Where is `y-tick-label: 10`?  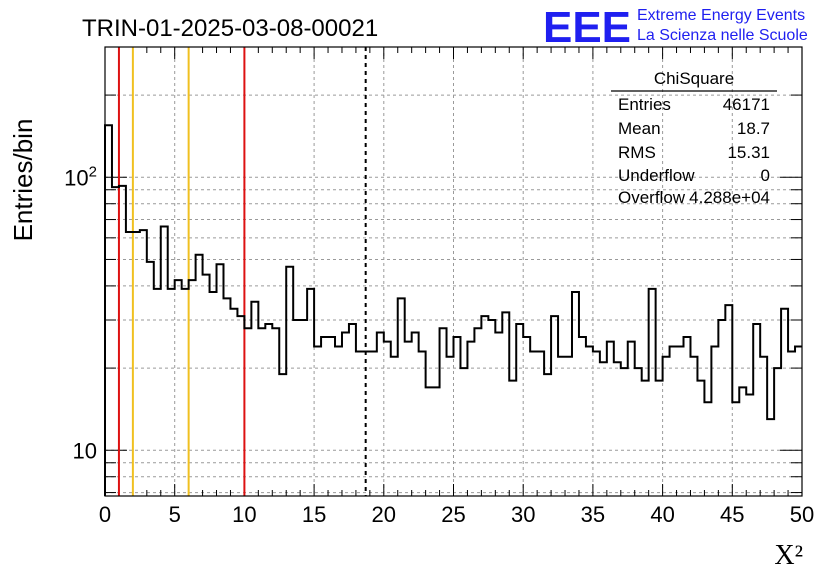 y-tick-label: 10 is located at coordinates (85, 450).